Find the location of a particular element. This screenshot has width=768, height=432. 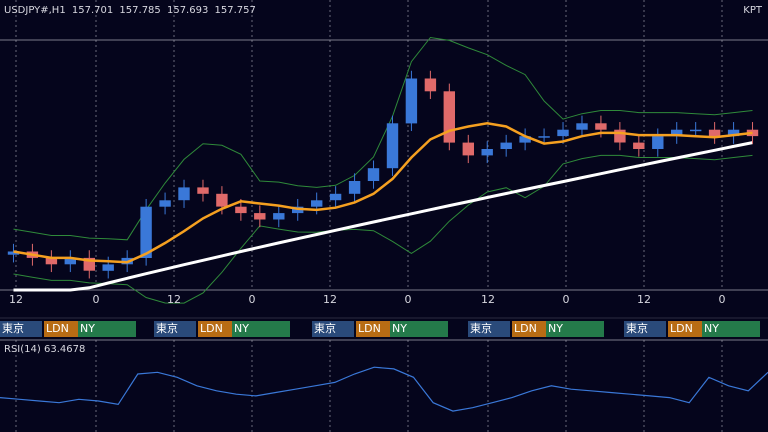

rsi-value: 63.4678 is located at coordinates (64, 349).